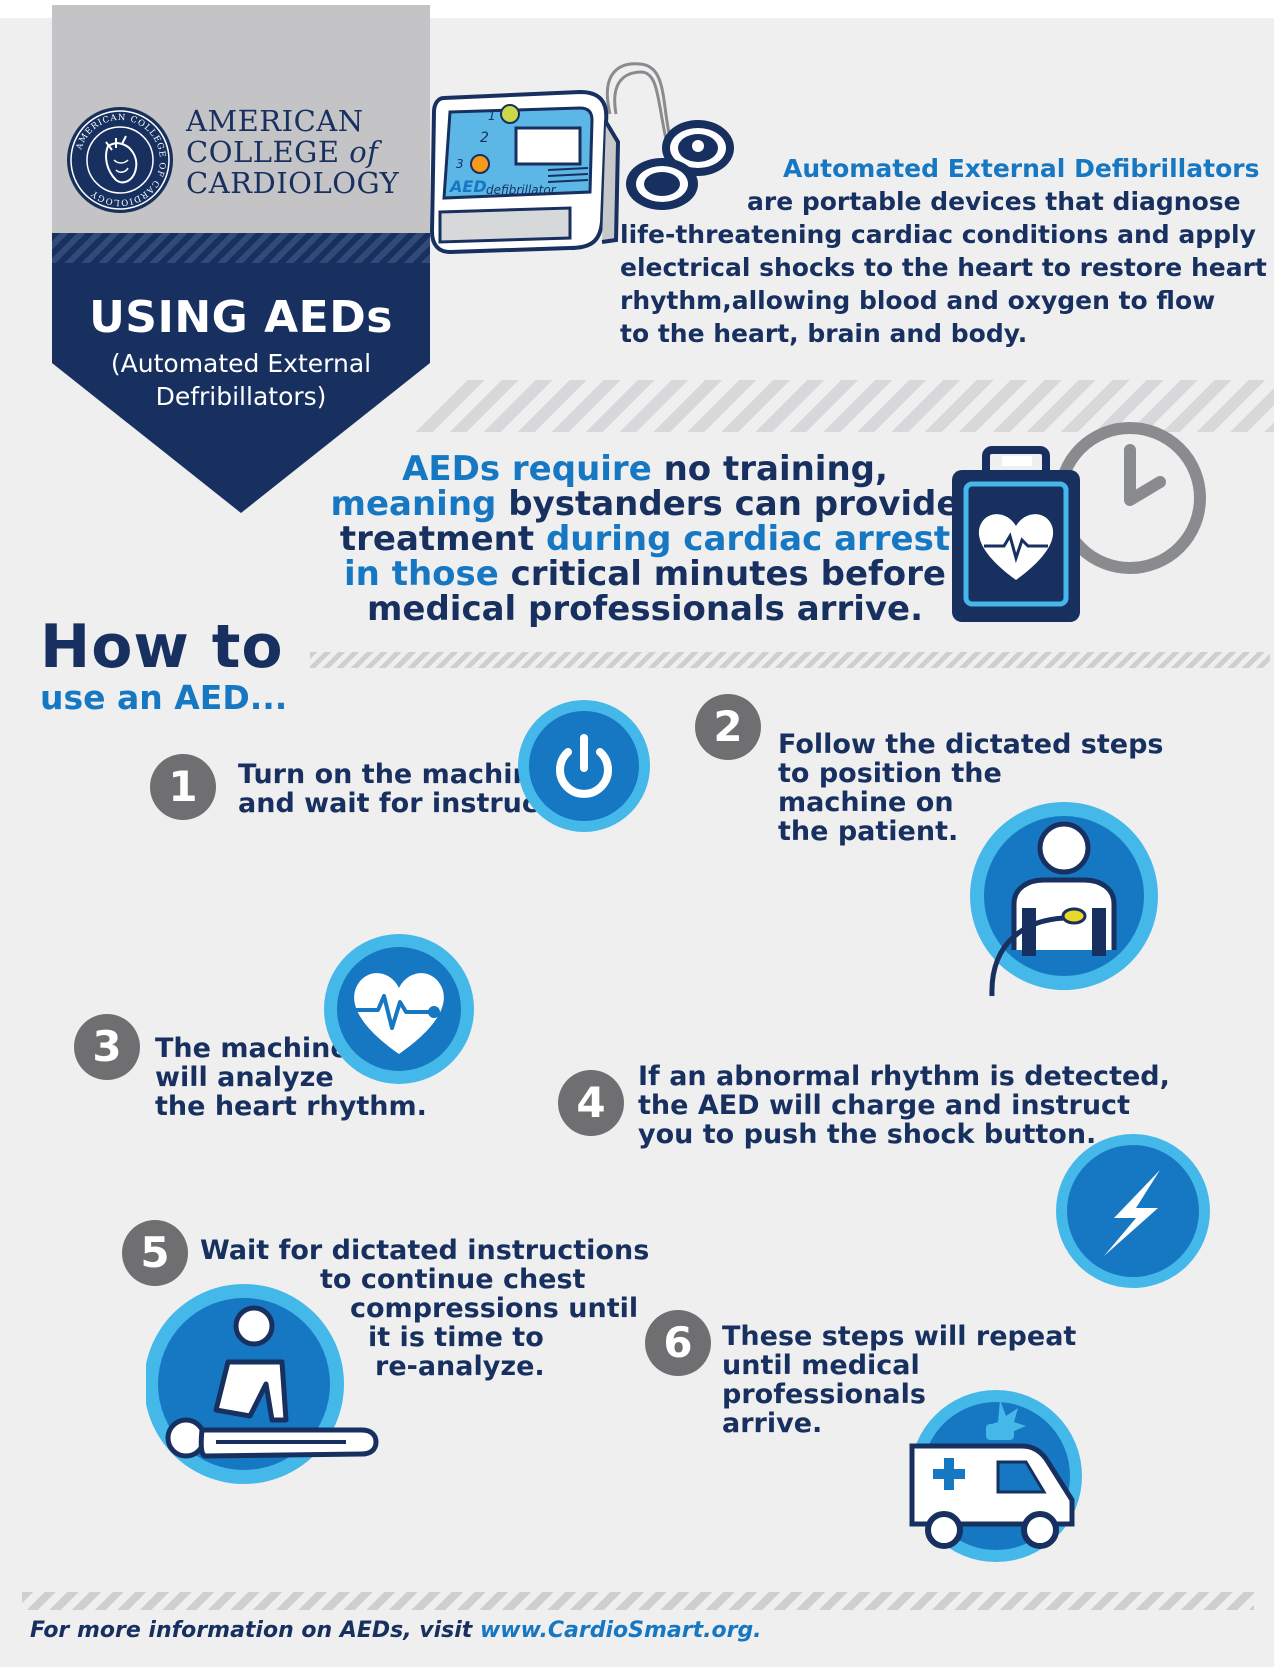 Image resolution: width=1274 pixels, height=1667 pixels. I want to click on heart-rhythm-icon, so click(399, 1009).